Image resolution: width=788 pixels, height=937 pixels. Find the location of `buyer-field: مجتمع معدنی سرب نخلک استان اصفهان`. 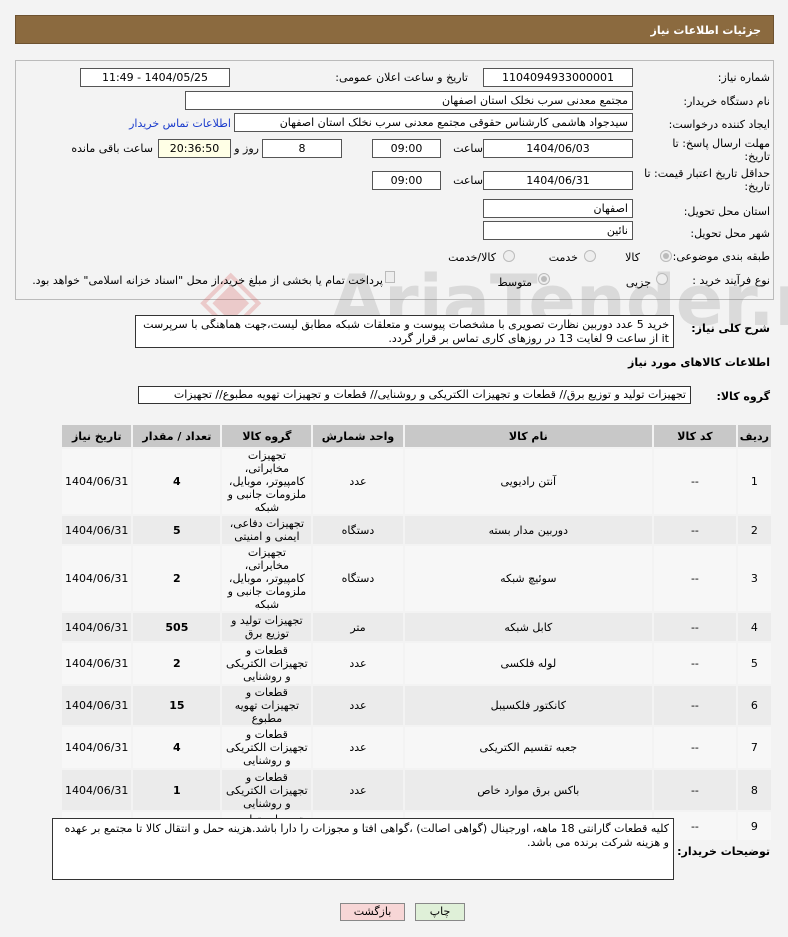

buyer-field: مجتمع معدنی سرب نخلک استان اصفهان is located at coordinates (409, 100).